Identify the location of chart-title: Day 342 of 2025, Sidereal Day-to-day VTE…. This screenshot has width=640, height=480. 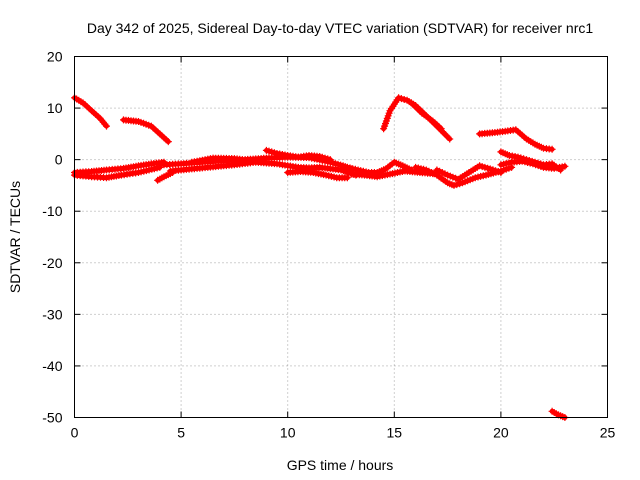
(340, 28).